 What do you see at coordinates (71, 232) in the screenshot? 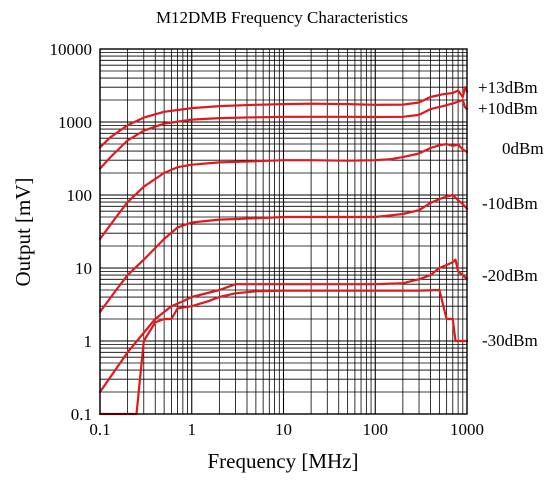
I see `y-tick-labels: 0.1 1 10 100 1000 10000` at bounding box center [71, 232].